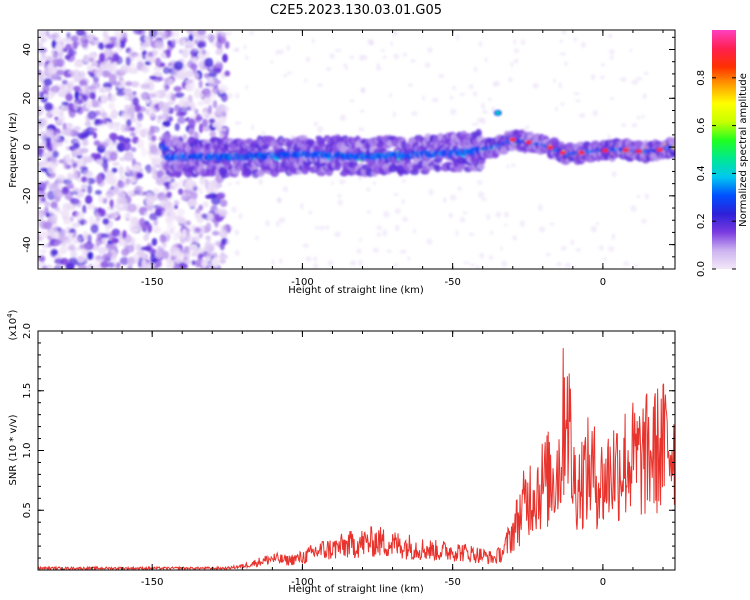 This screenshot has width=750, height=600. I want to click on colorbar-bar, so click(724, 149).